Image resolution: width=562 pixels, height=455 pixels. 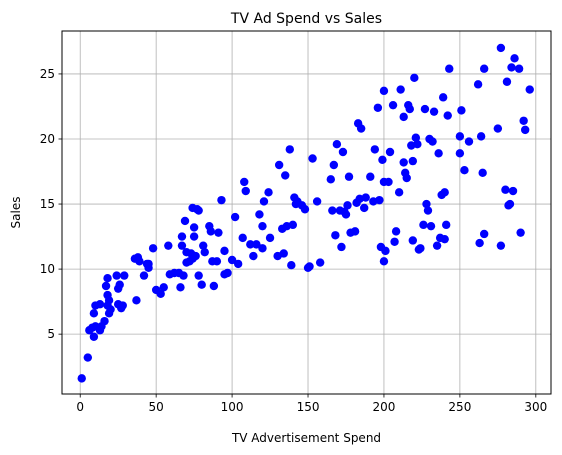 What do you see at coordinates (16, 213) in the screenshot?
I see `y-axis-label: Sales` at bounding box center [16, 213].